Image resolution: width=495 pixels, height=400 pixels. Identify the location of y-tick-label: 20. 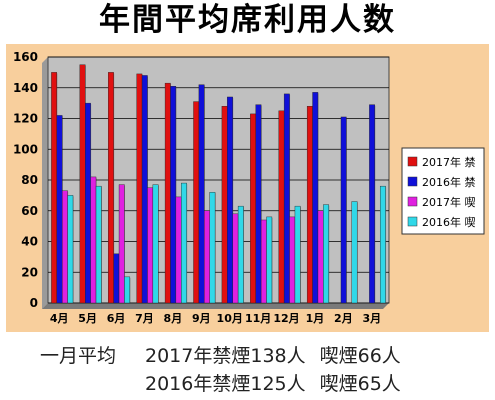
(29, 272).